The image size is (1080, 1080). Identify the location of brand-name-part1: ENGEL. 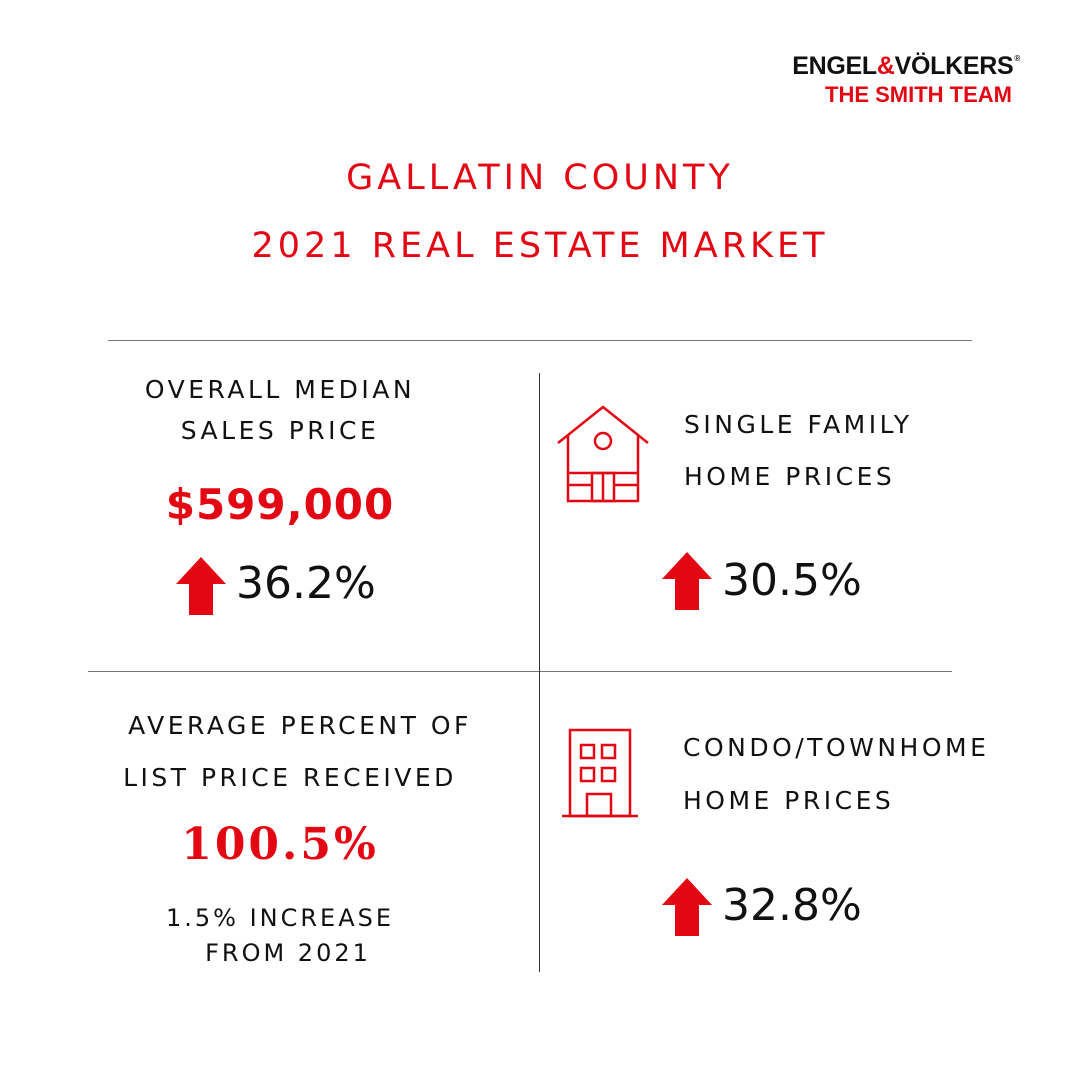
(834, 66).